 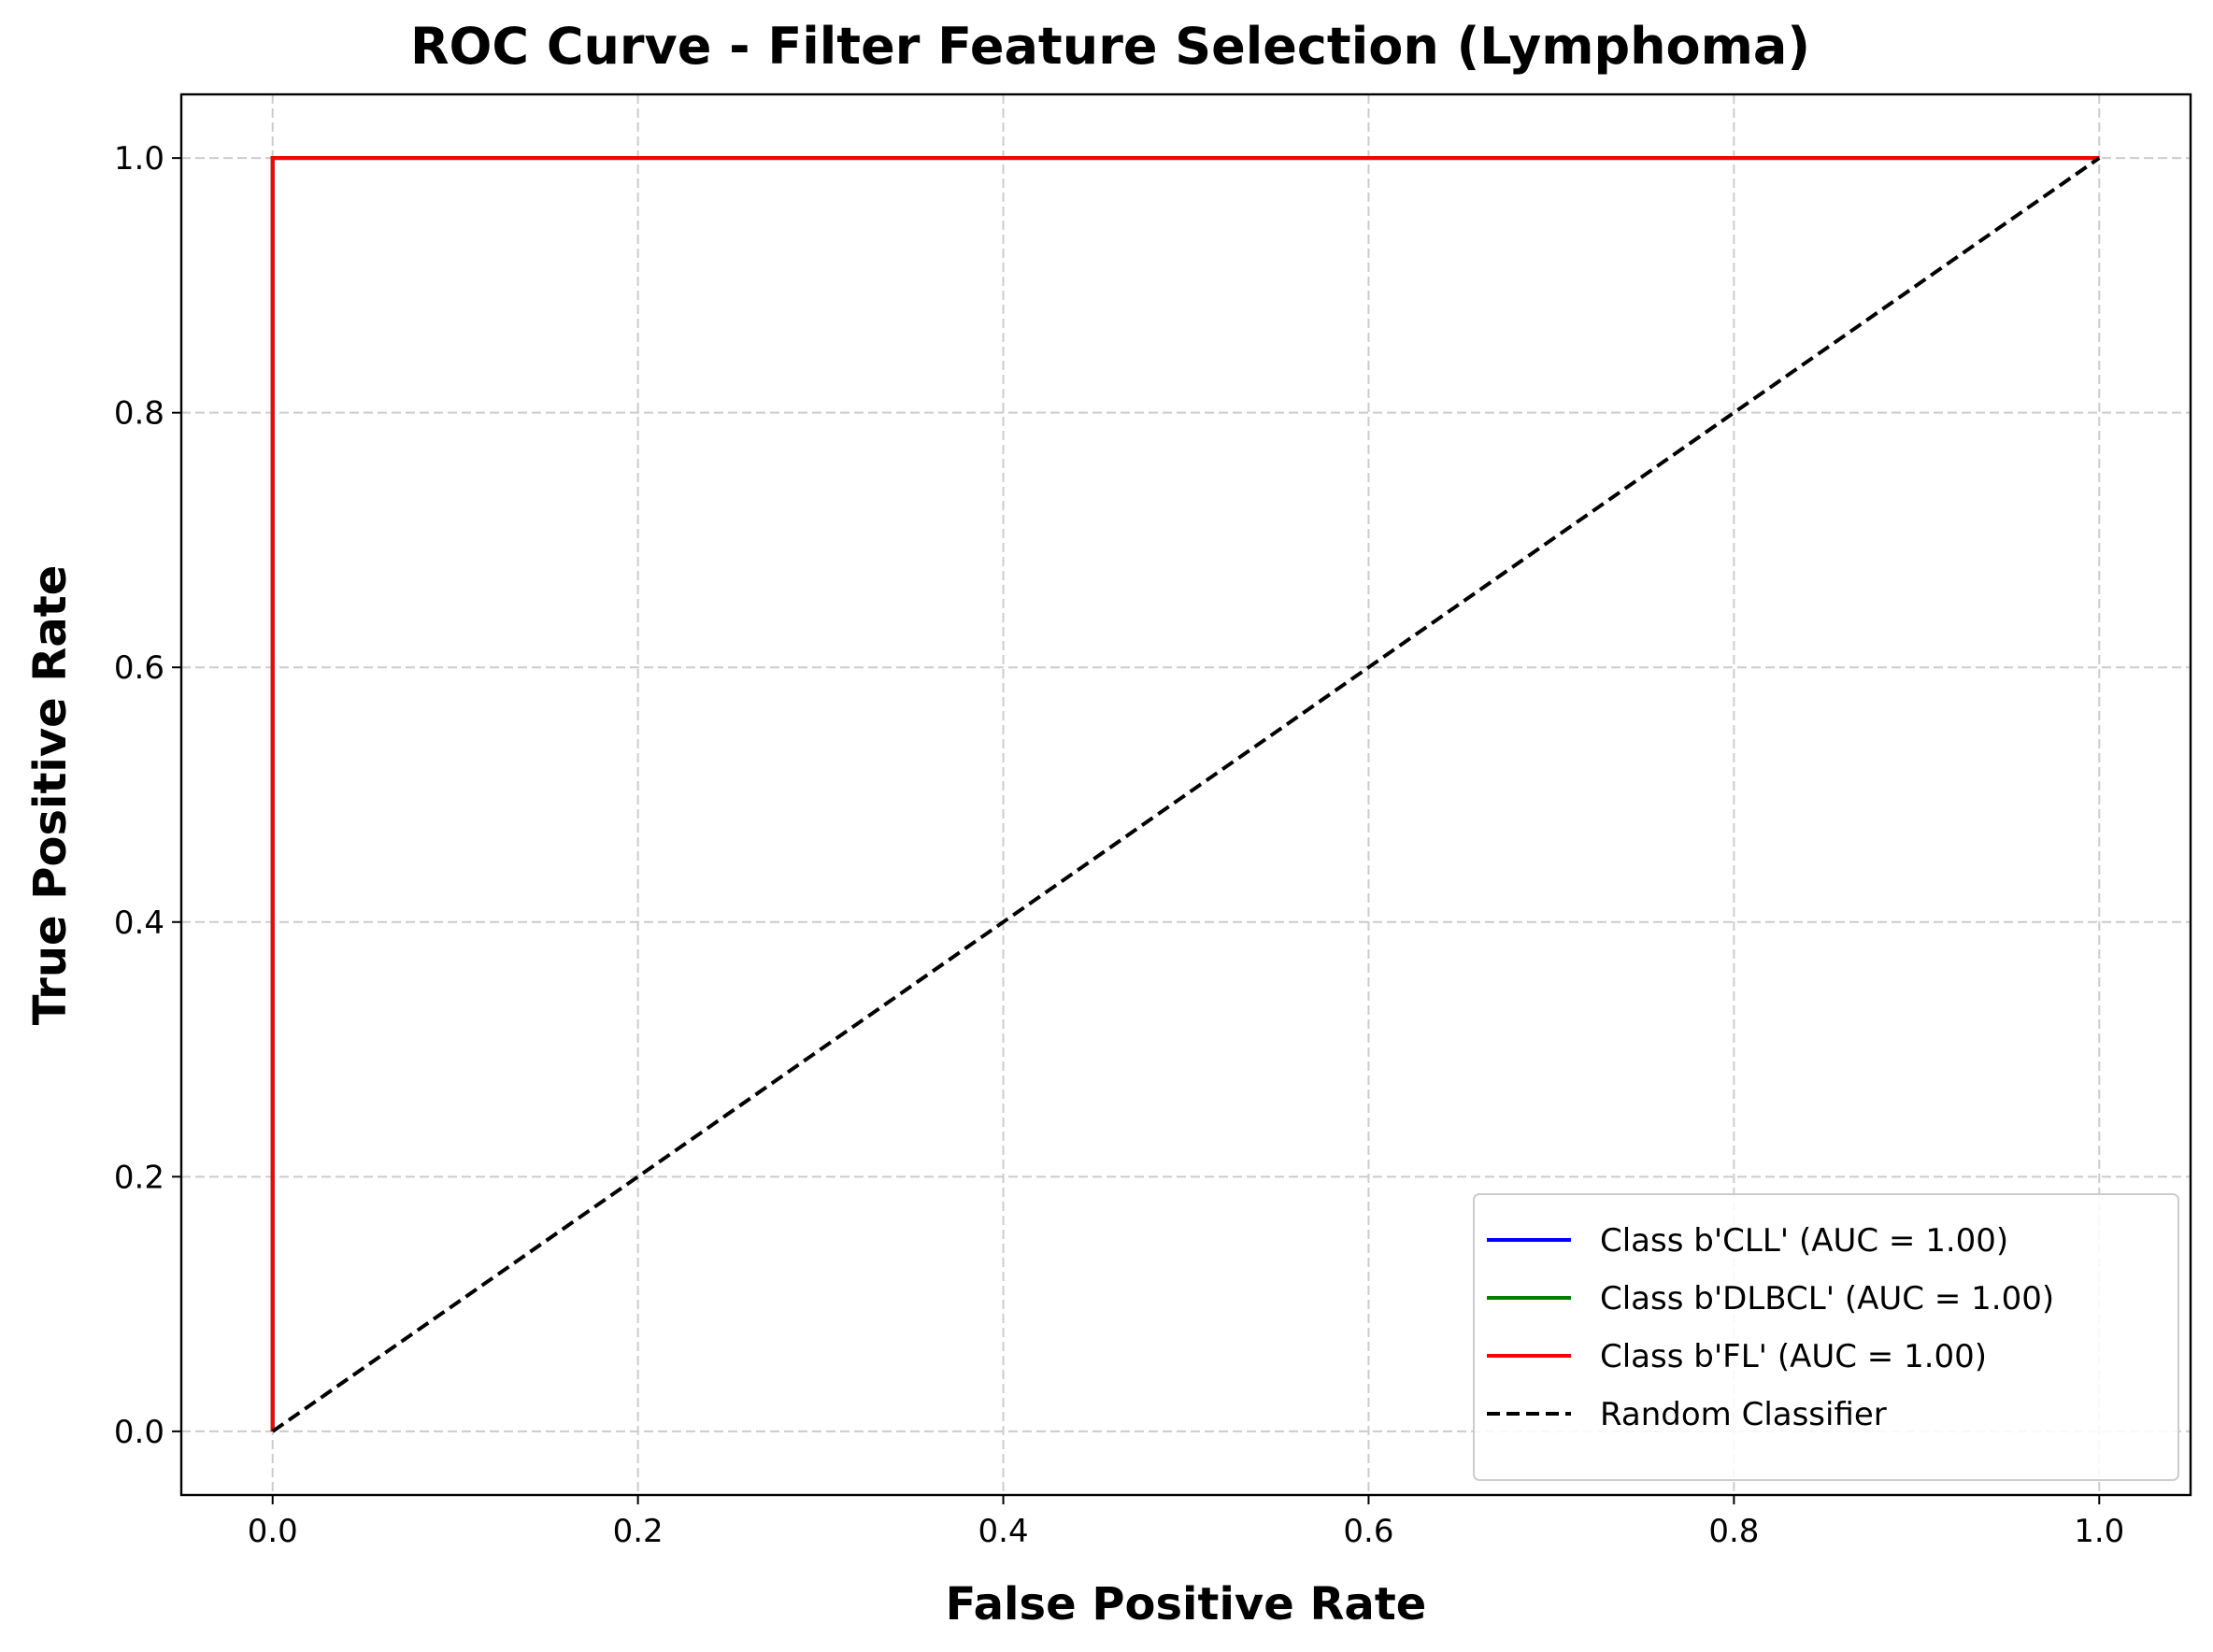 I want to click on legend-box, so click(x=1826, y=1337).